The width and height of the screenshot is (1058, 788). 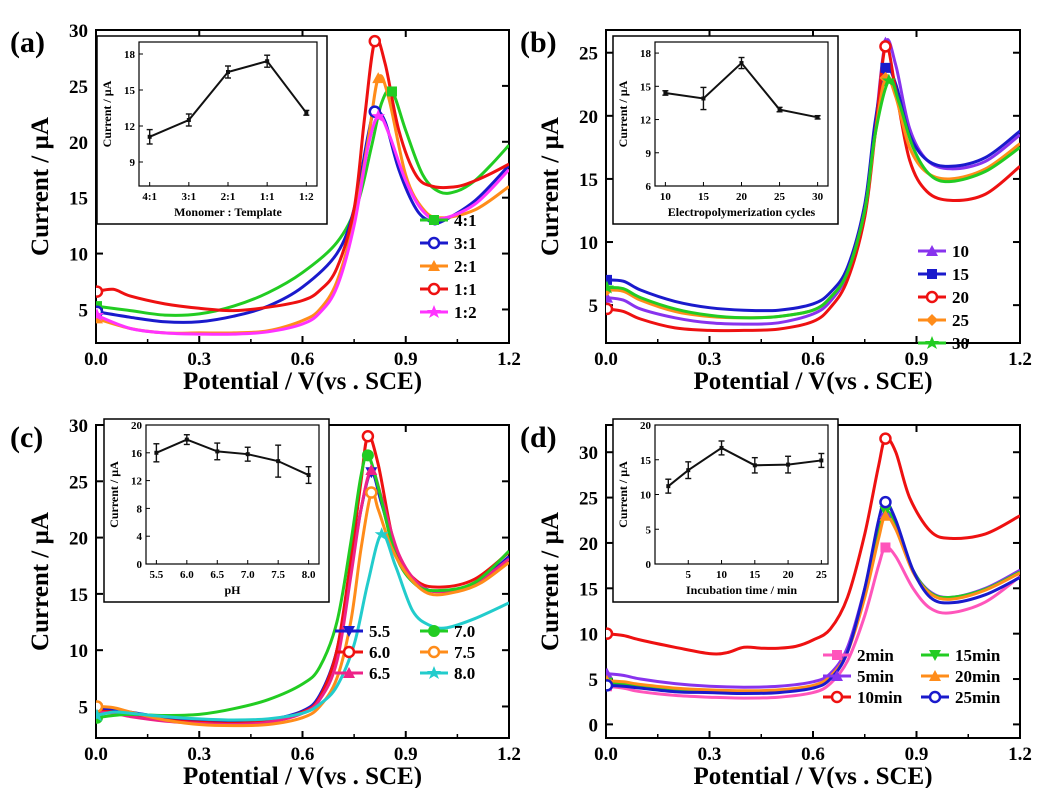 What do you see at coordinates (302, 627) in the screenshot?
I see `series-line-8.0` at bounding box center [302, 627].